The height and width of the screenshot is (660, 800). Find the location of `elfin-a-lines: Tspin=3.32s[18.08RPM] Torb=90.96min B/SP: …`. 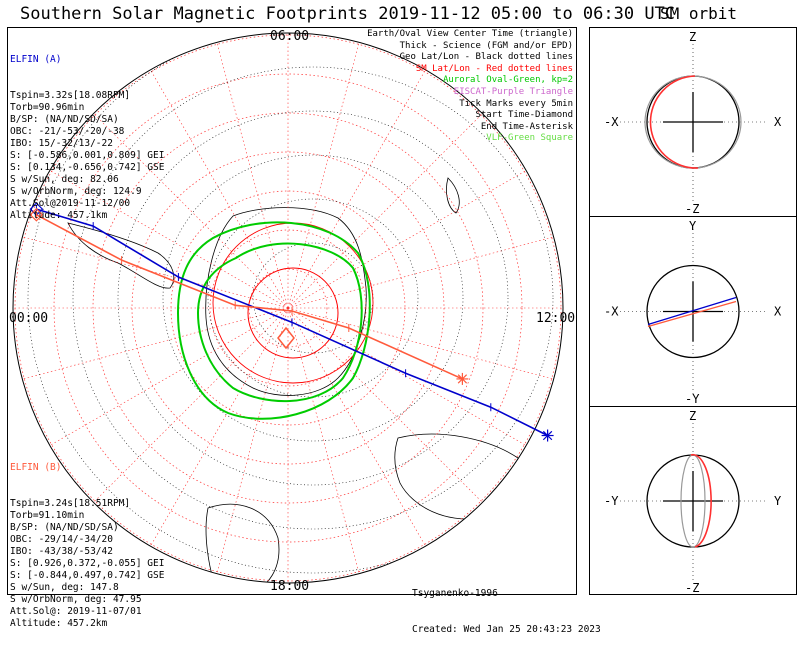

elfin-a-lines: Tspin=3.32s[18.08RPM] Torb=90.96min B/SP: … is located at coordinates (87, 156).